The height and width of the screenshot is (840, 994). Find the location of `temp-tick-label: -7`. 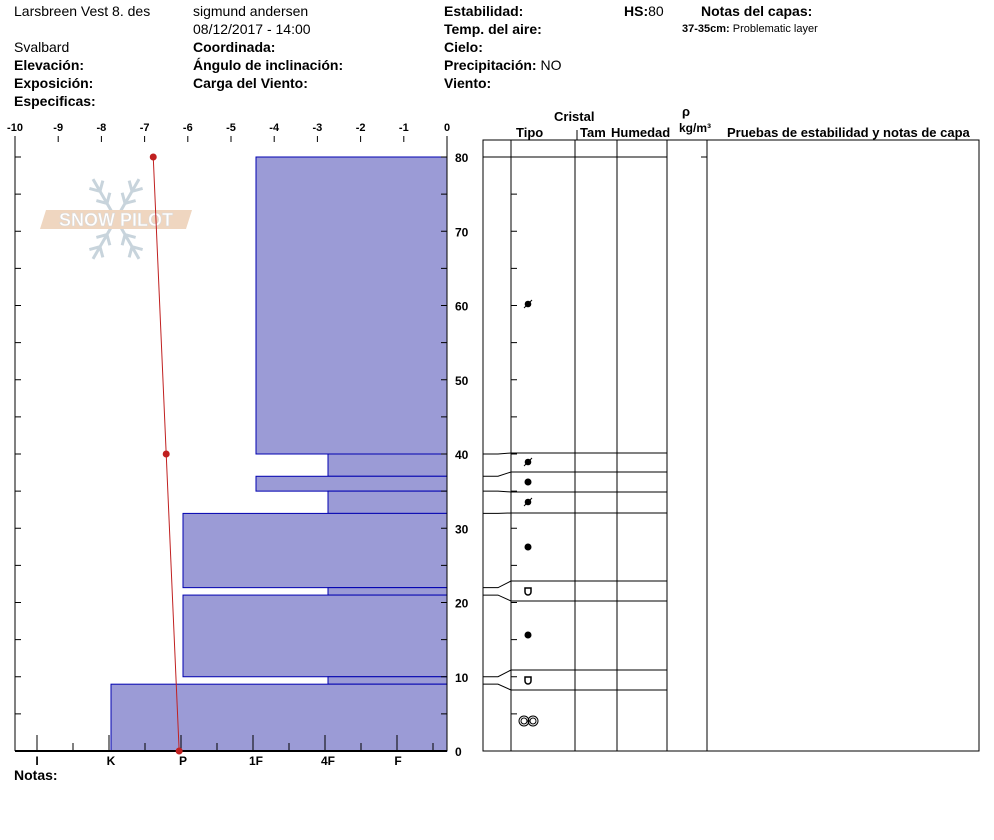

temp-tick-label: -7 is located at coordinates (145, 128).